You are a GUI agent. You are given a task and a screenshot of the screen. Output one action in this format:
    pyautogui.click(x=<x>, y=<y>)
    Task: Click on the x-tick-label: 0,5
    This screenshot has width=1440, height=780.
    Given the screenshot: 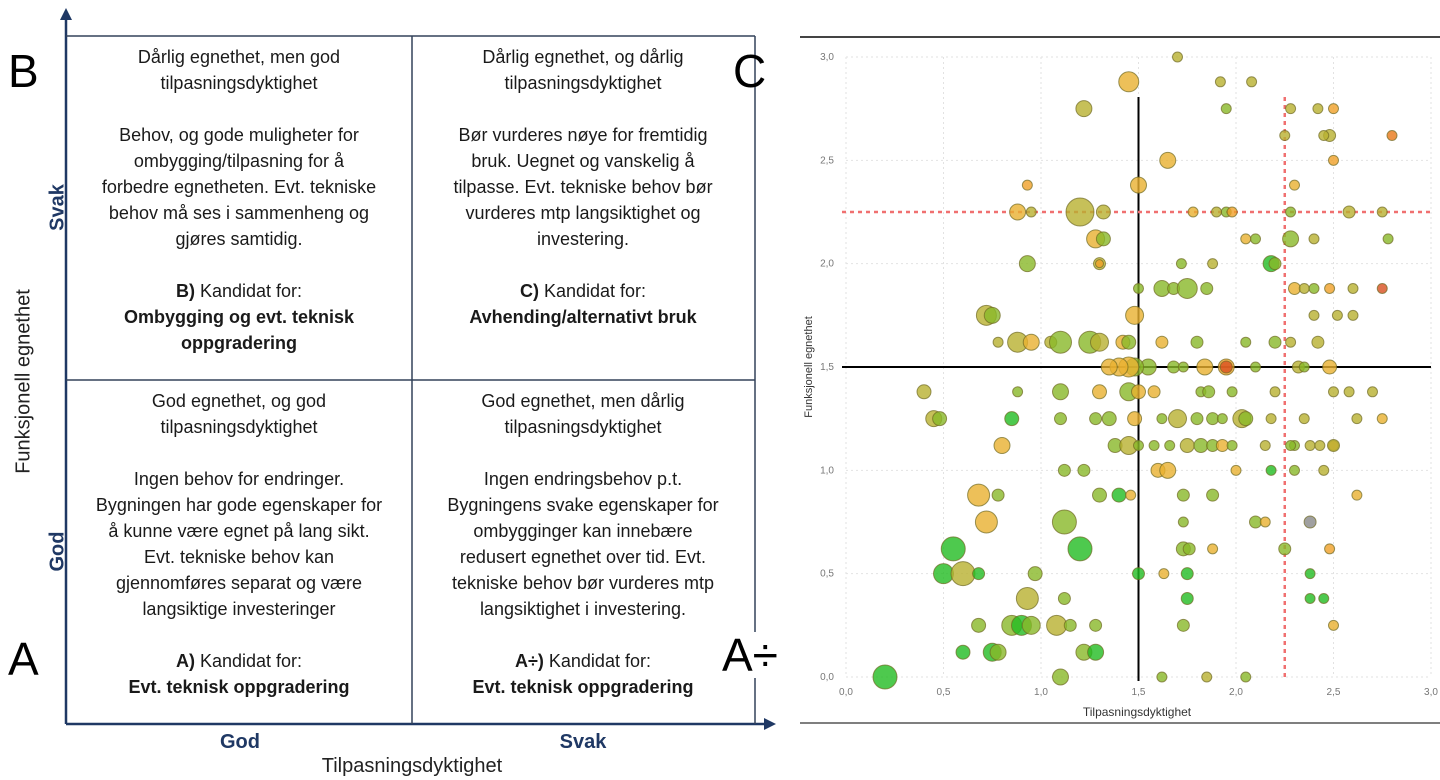 What is the action you would take?
    pyautogui.click(x=944, y=692)
    